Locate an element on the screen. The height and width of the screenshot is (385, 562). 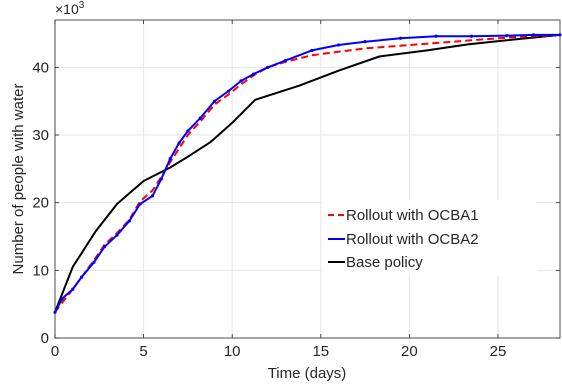
legend-label-ocba1: Rollout with OCBA1 is located at coordinates (412, 215).